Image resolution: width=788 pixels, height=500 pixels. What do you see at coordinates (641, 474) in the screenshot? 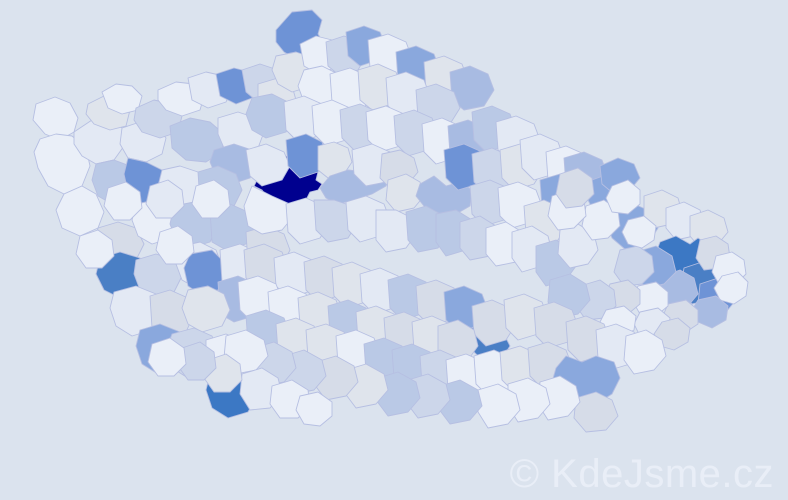
I see `watermark-kdejsme: © KdeJsme.cz` at bounding box center [641, 474].